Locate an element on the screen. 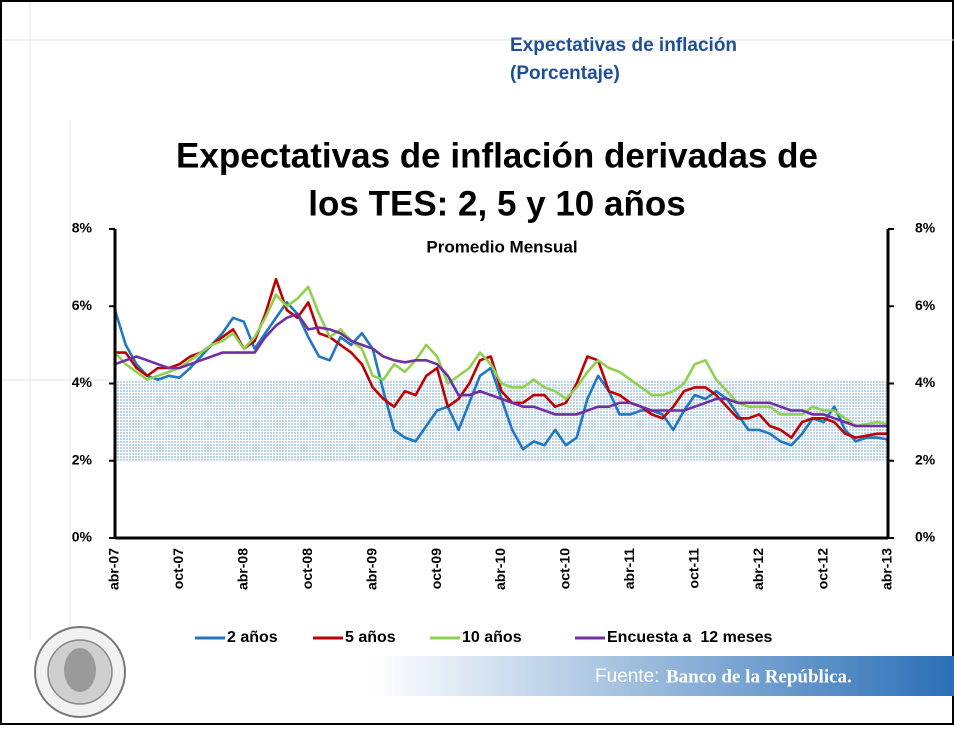 This screenshot has width=954, height=730. y2-tick-label: 0% is located at coordinates (925, 537).